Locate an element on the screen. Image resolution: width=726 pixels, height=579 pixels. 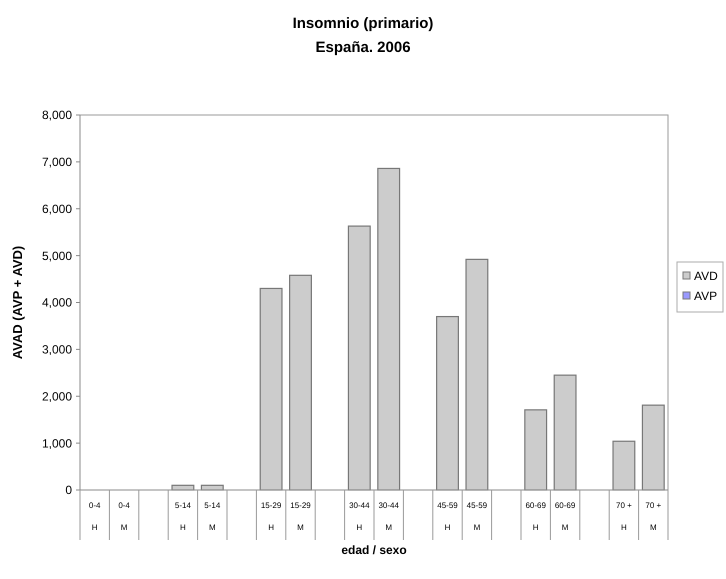
category-label: 5-14 H is located at coordinates (182, 516).